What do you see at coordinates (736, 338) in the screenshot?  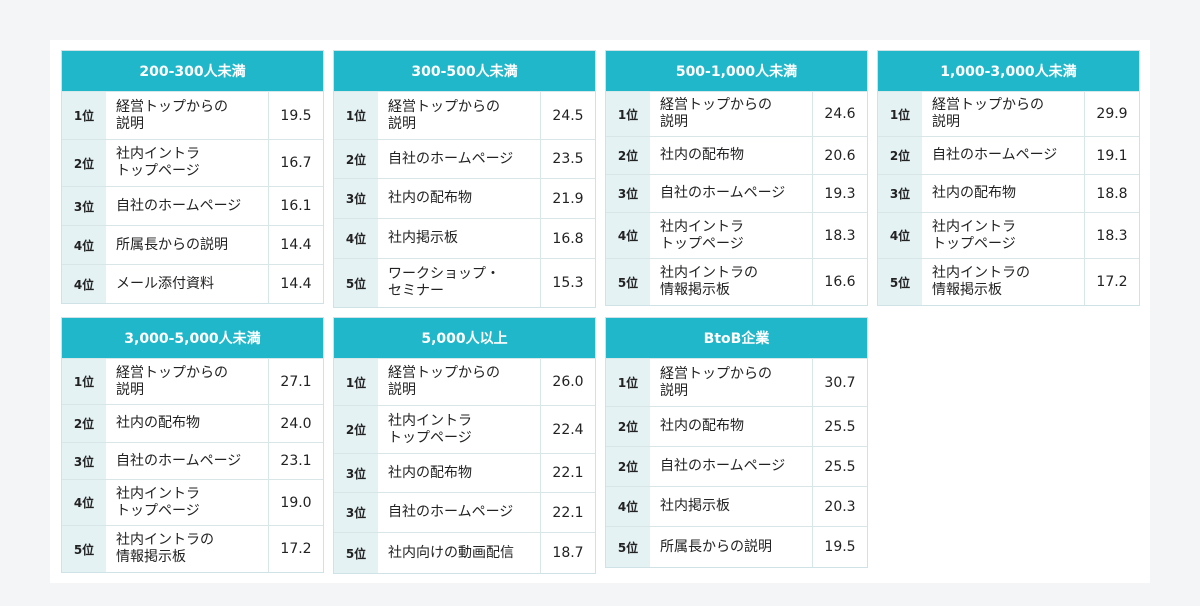 I see `table-title: BtoB企業` at bounding box center [736, 338].